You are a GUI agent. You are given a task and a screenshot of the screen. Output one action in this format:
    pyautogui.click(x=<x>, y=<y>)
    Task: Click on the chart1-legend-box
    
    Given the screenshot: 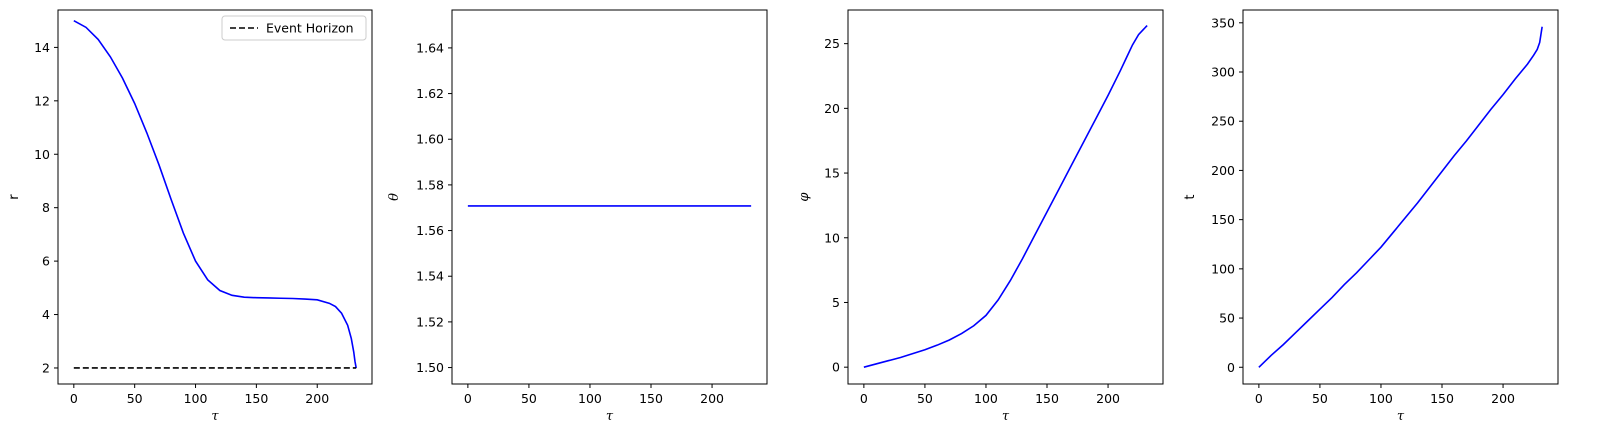 What is the action you would take?
    pyautogui.click(x=294, y=28)
    